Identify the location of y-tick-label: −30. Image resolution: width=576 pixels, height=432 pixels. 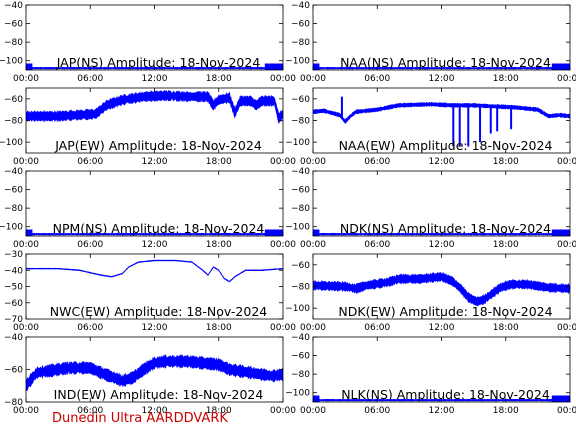
(13, 255).